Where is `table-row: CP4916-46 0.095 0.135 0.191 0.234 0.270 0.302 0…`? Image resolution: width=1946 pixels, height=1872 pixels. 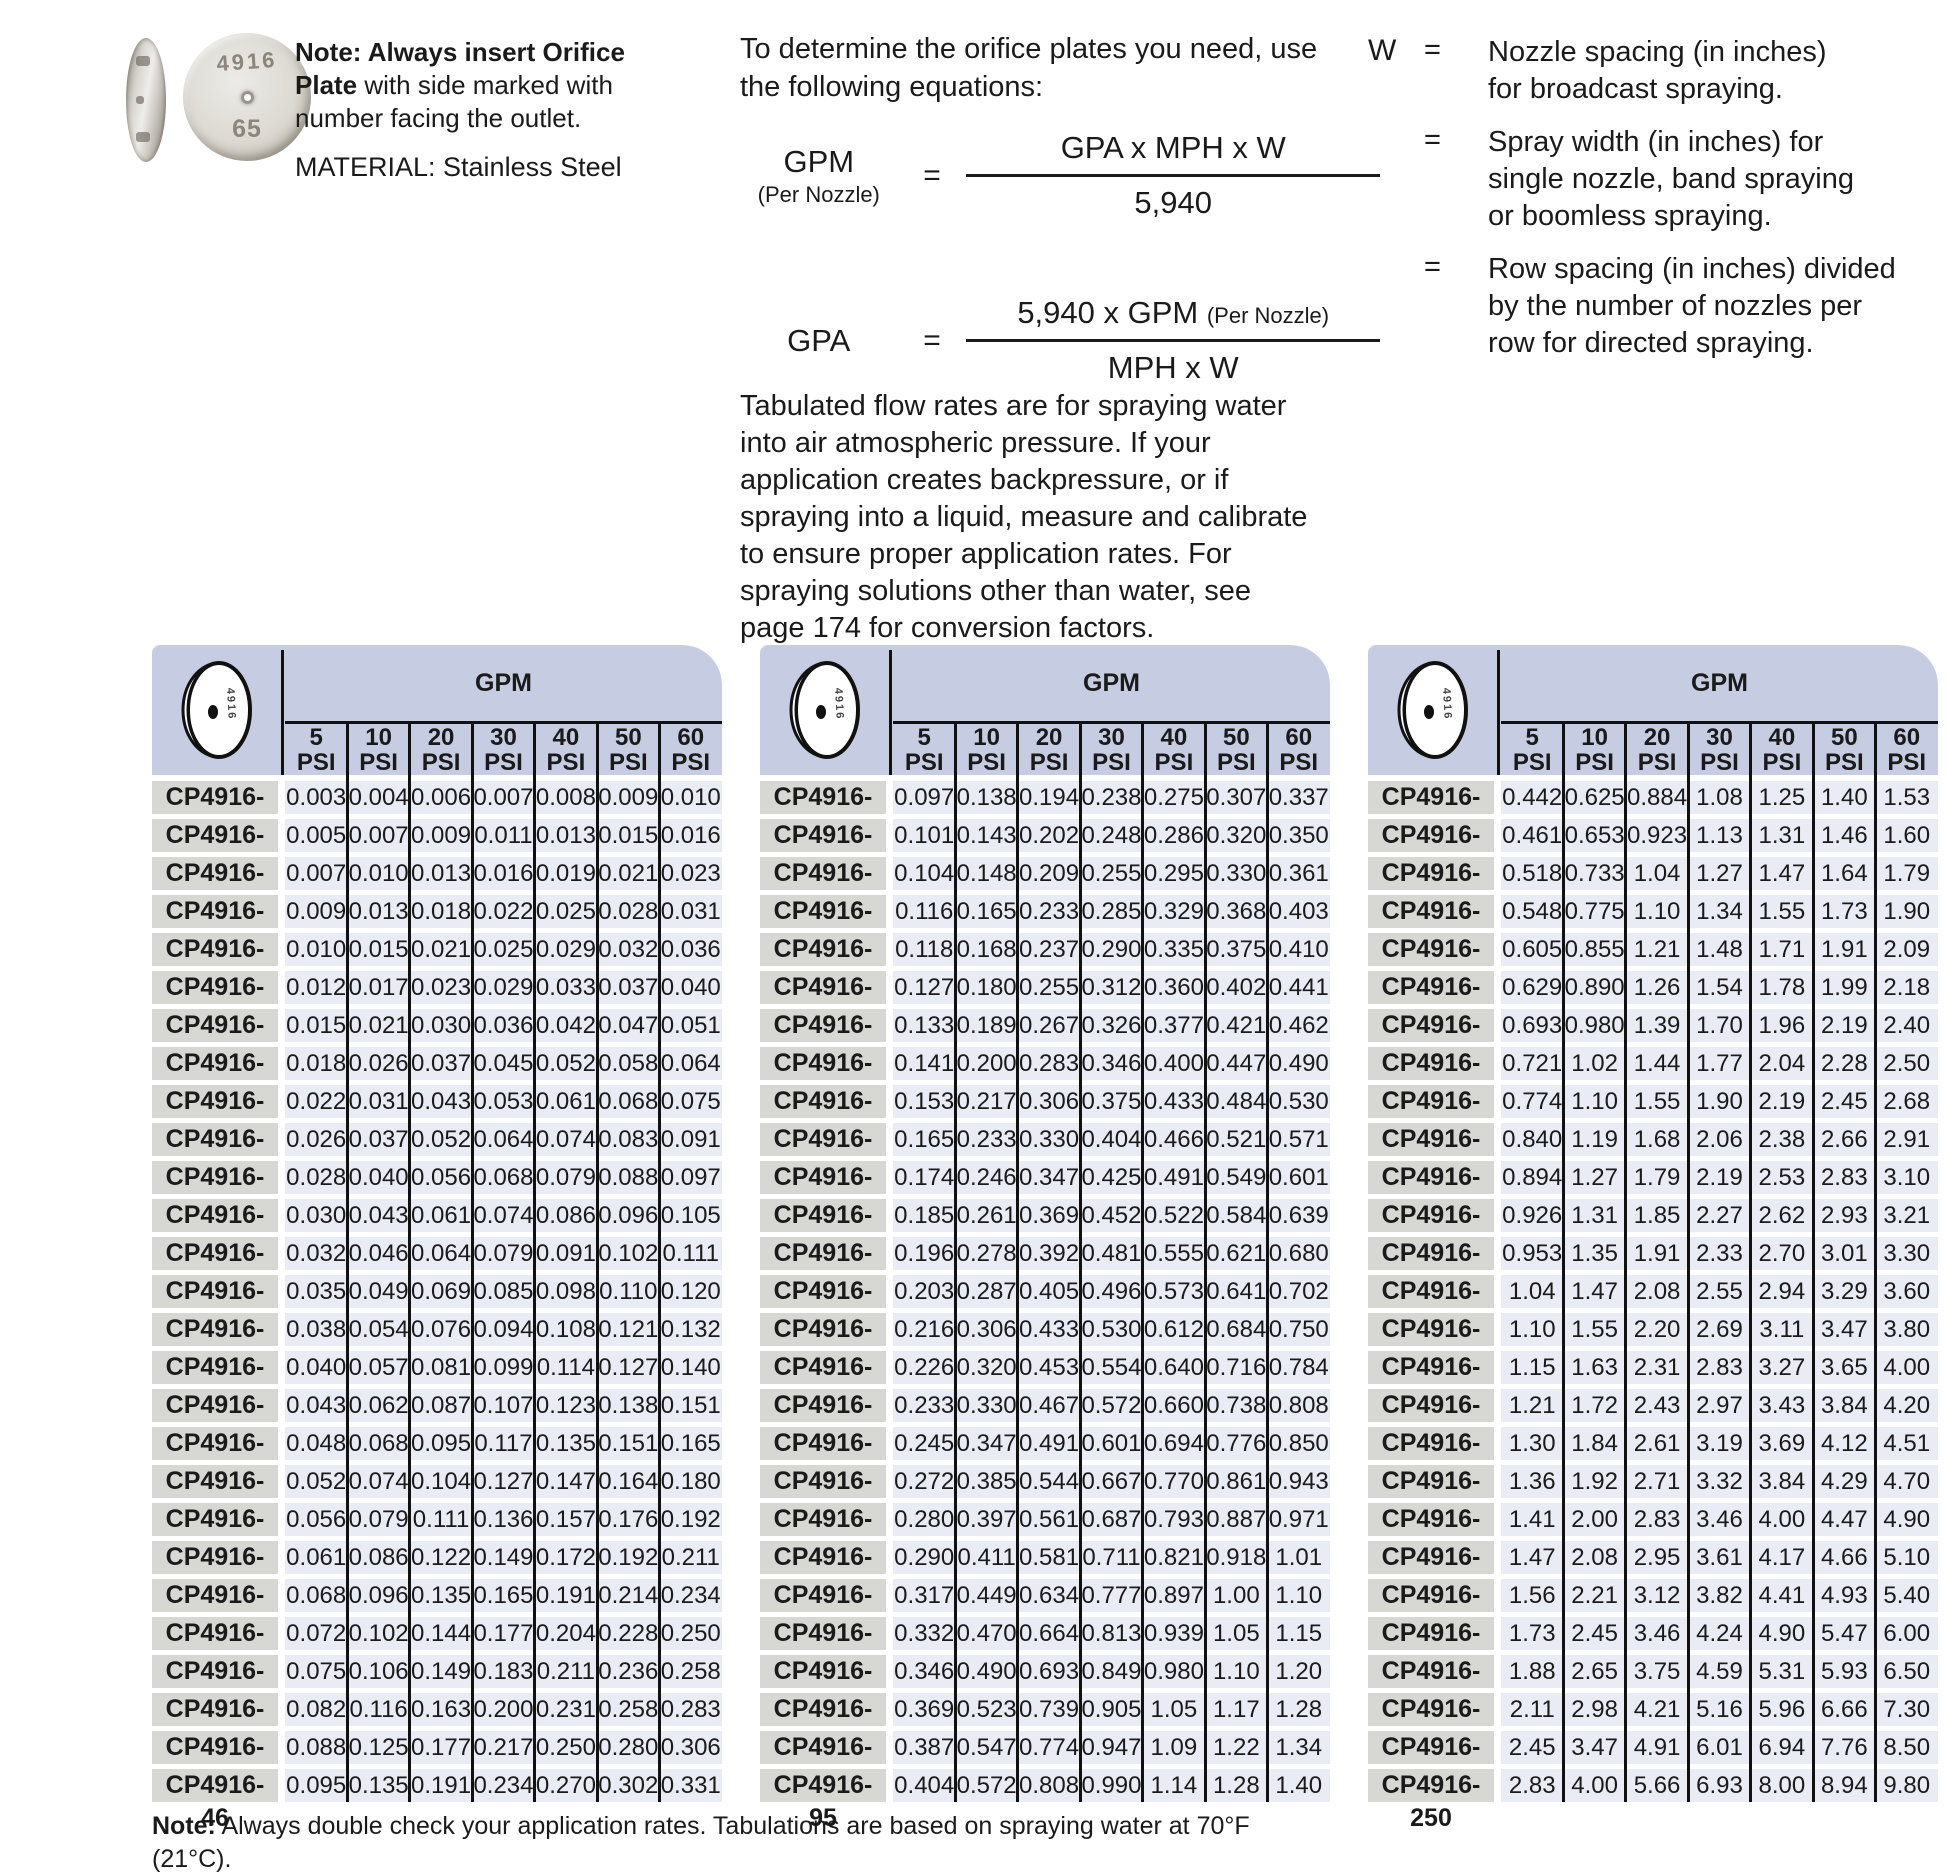 table-row: CP4916-46 0.095 0.135 0.191 0.234 0.270 0.302 0… is located at coordinates (437, 1800).